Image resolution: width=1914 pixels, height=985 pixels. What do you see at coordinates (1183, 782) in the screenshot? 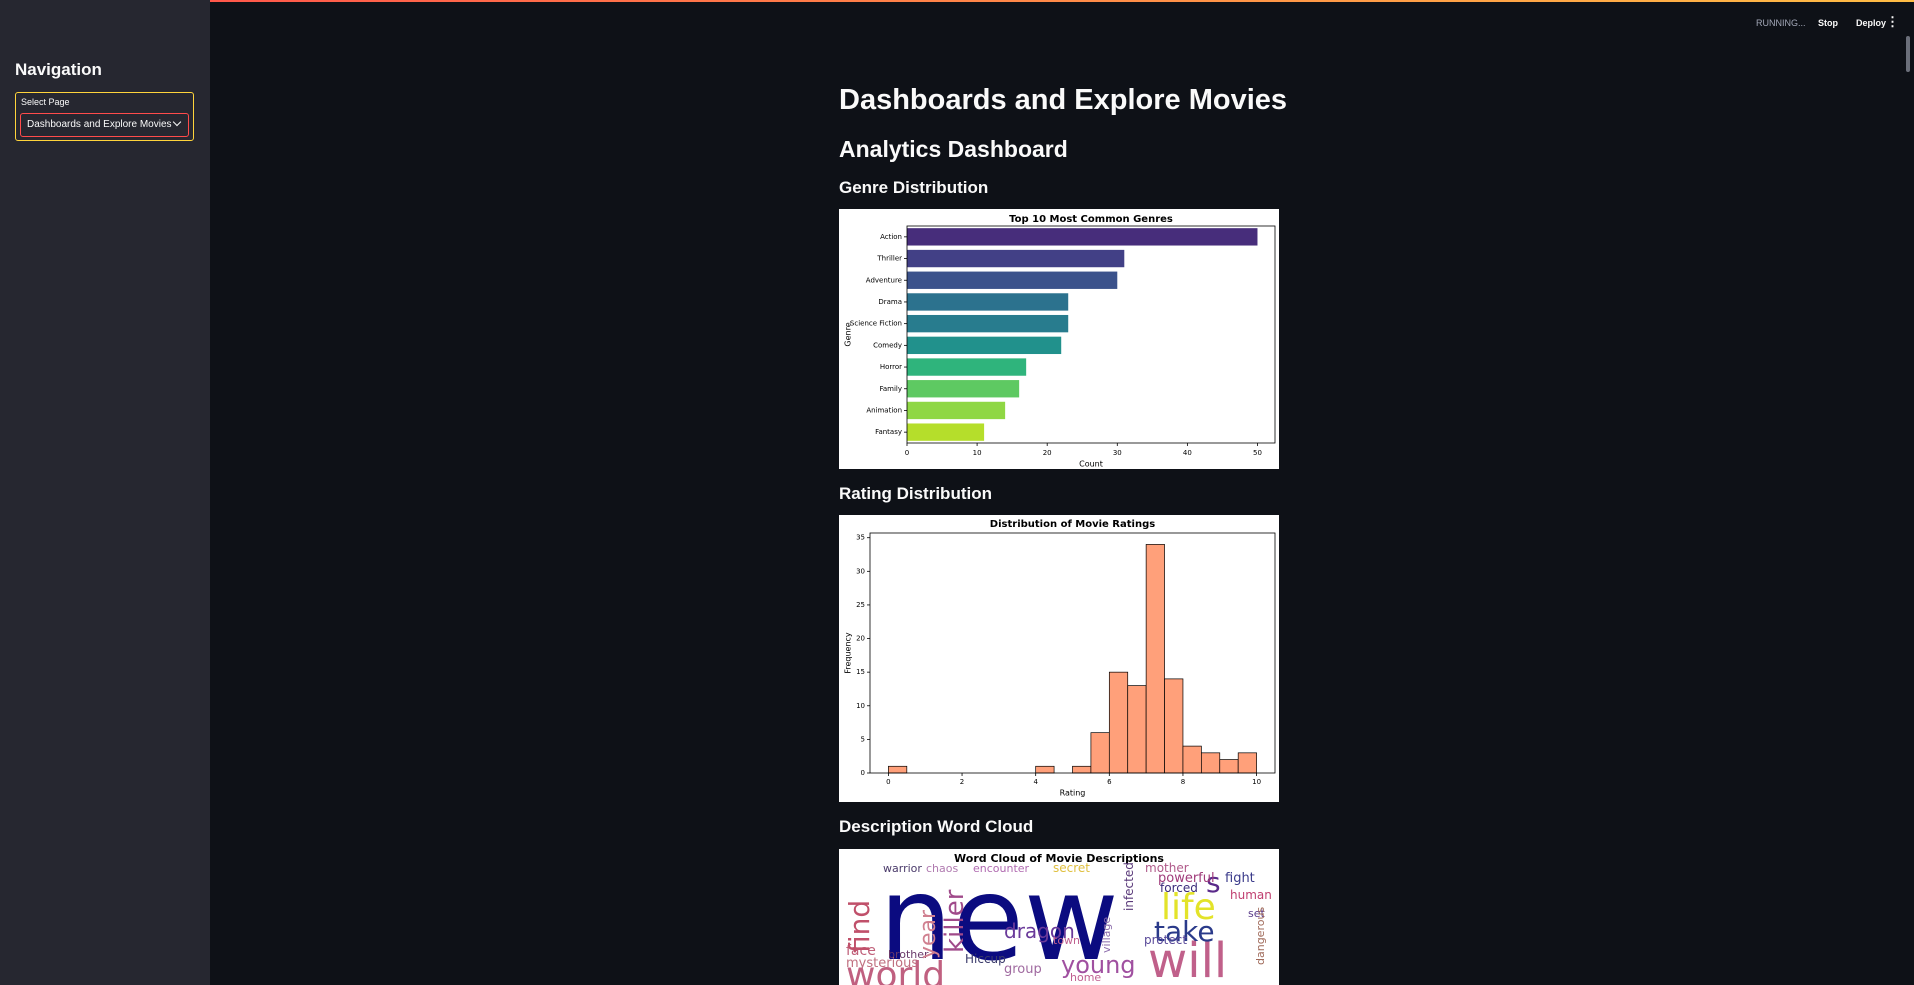
I see `x-tick-label: 8` at bounding box center [1183, 782].